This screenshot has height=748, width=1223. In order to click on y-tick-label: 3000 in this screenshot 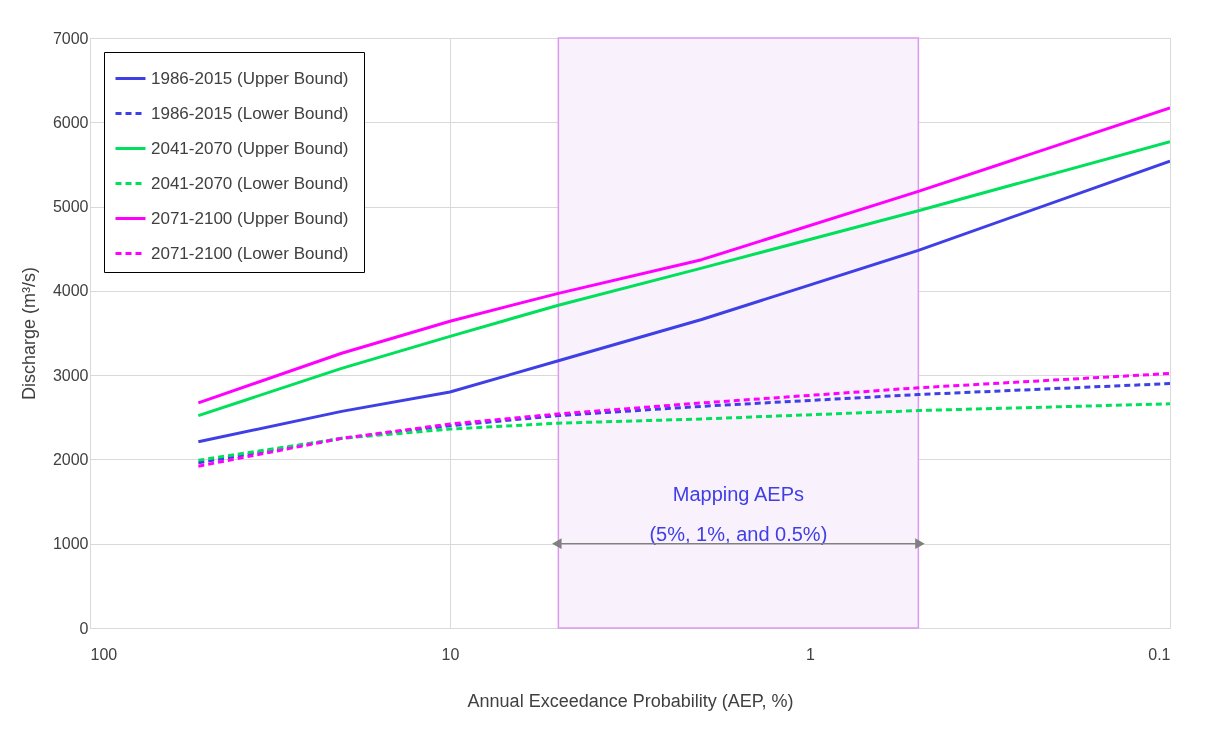, I will do `click(70, 375)`.